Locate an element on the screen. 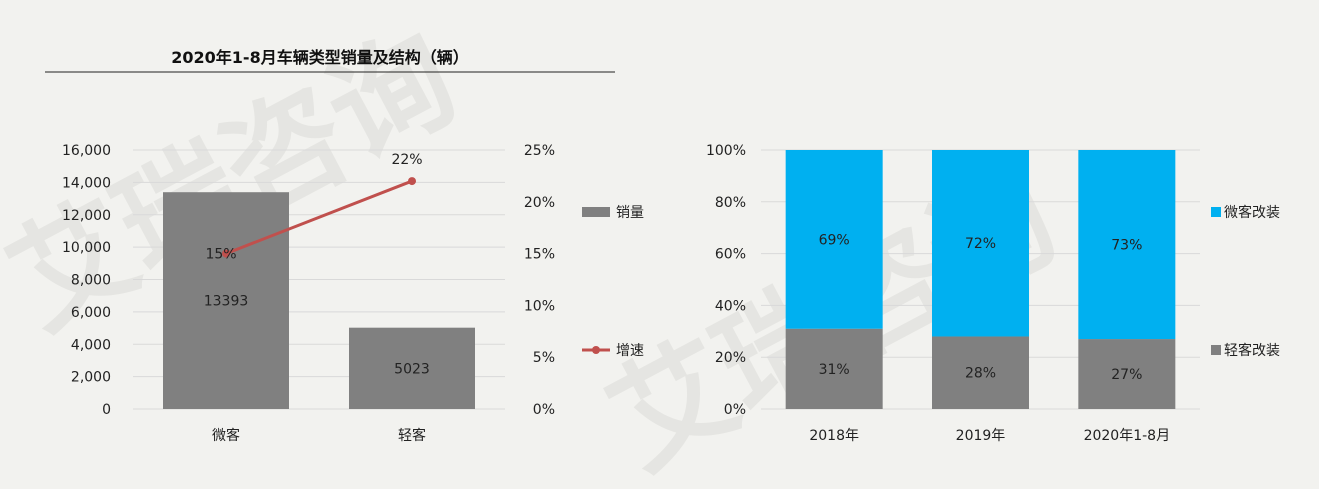 This screenshot has height=489, width=1319. segment-data-label: 27% is located at coordinates (1126, 375).